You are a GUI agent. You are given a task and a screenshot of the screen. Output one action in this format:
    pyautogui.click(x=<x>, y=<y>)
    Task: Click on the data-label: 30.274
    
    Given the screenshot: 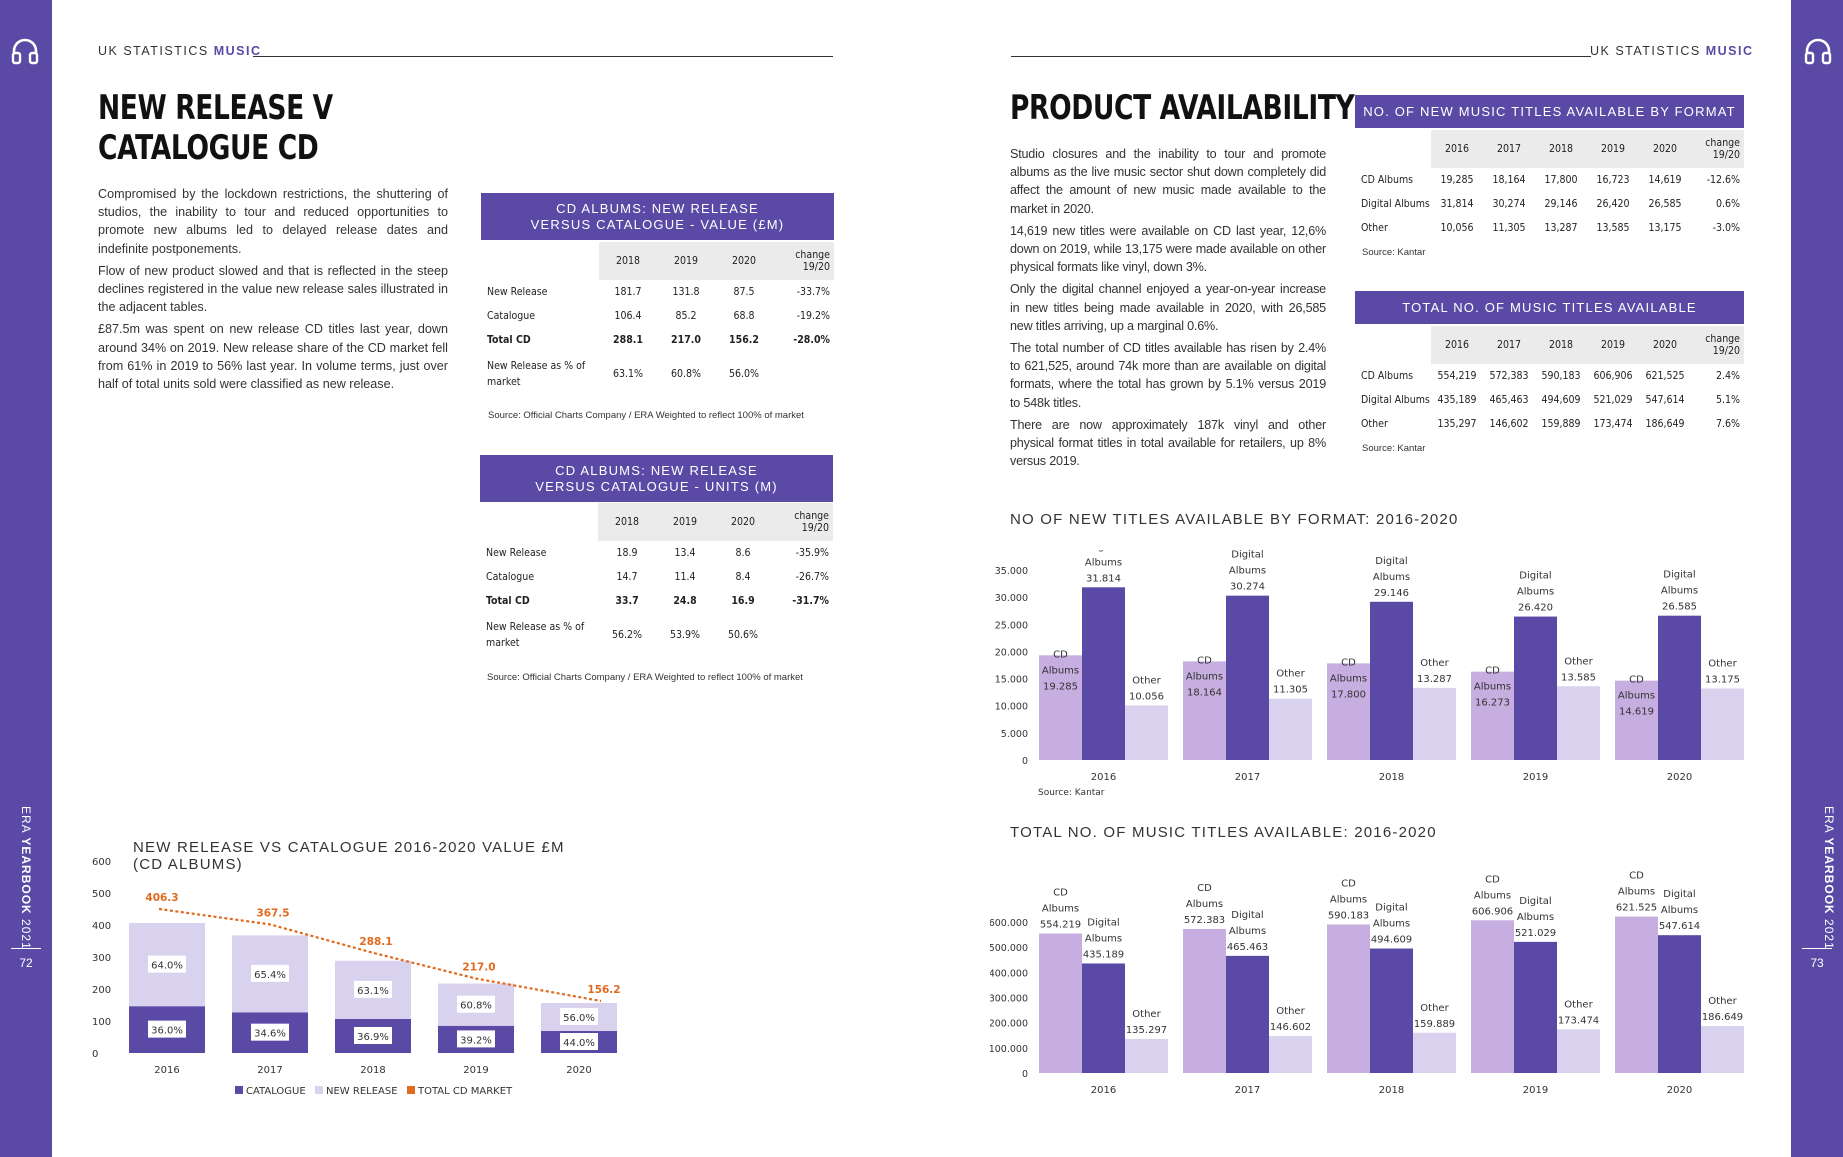 What is the action you would take?
    pyautogui.click(x=1247, y=587)
    